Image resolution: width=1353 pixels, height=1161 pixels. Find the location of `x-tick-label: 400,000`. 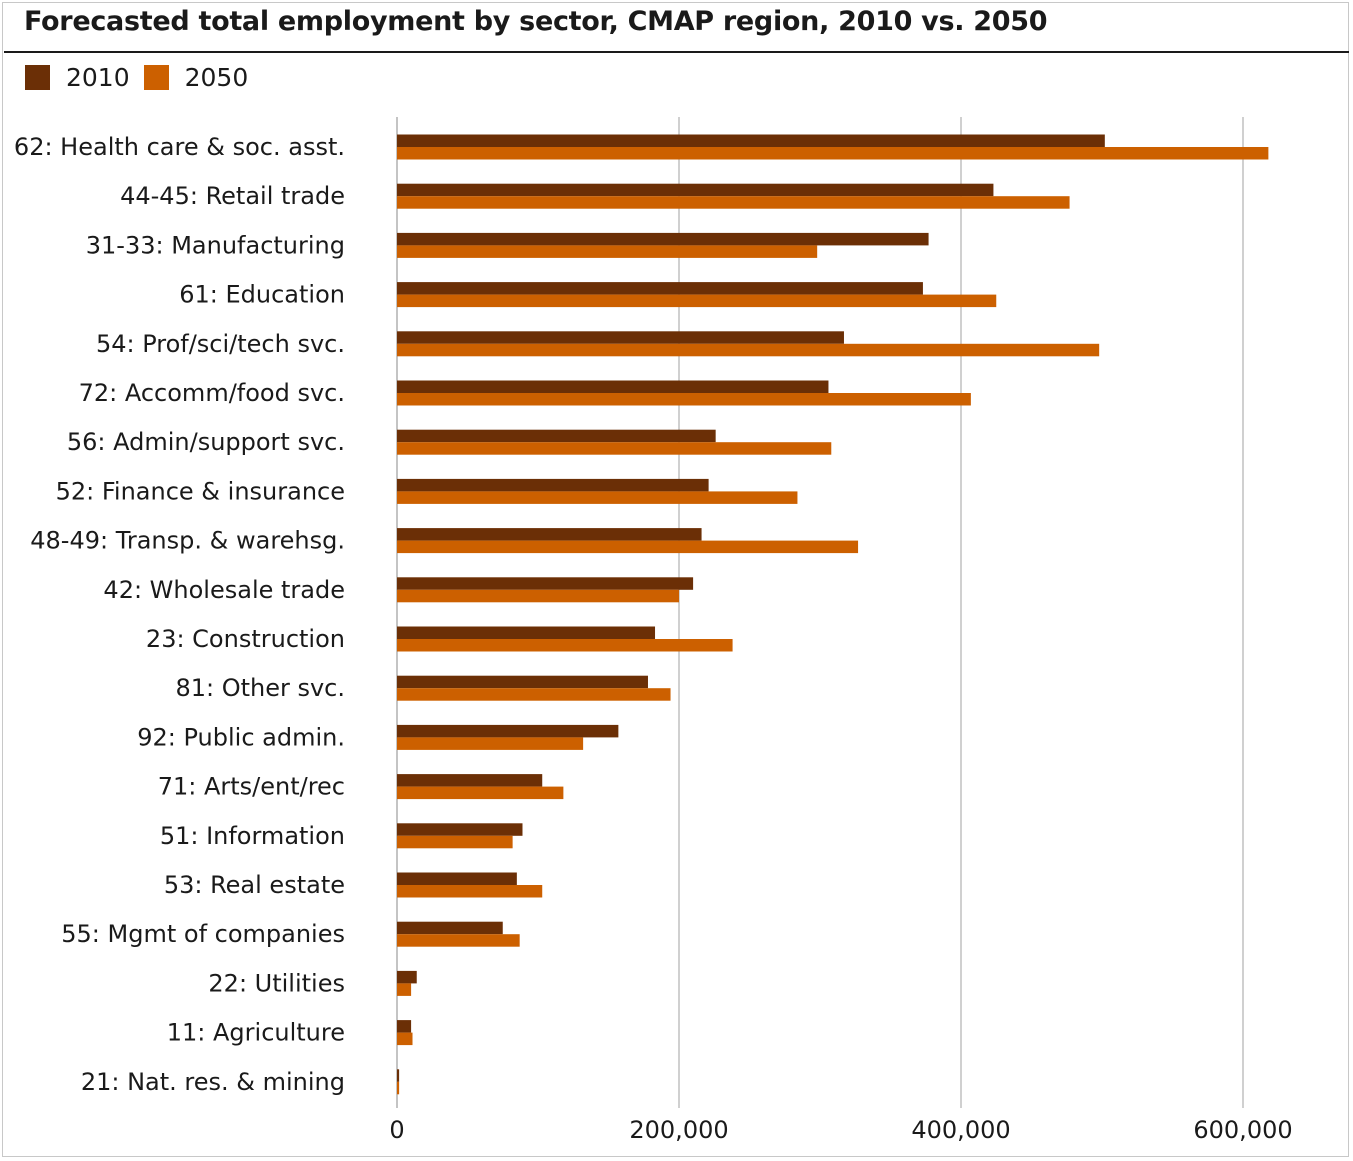

x-tick-label: 400,000 is located at coordinates (960, 1130).